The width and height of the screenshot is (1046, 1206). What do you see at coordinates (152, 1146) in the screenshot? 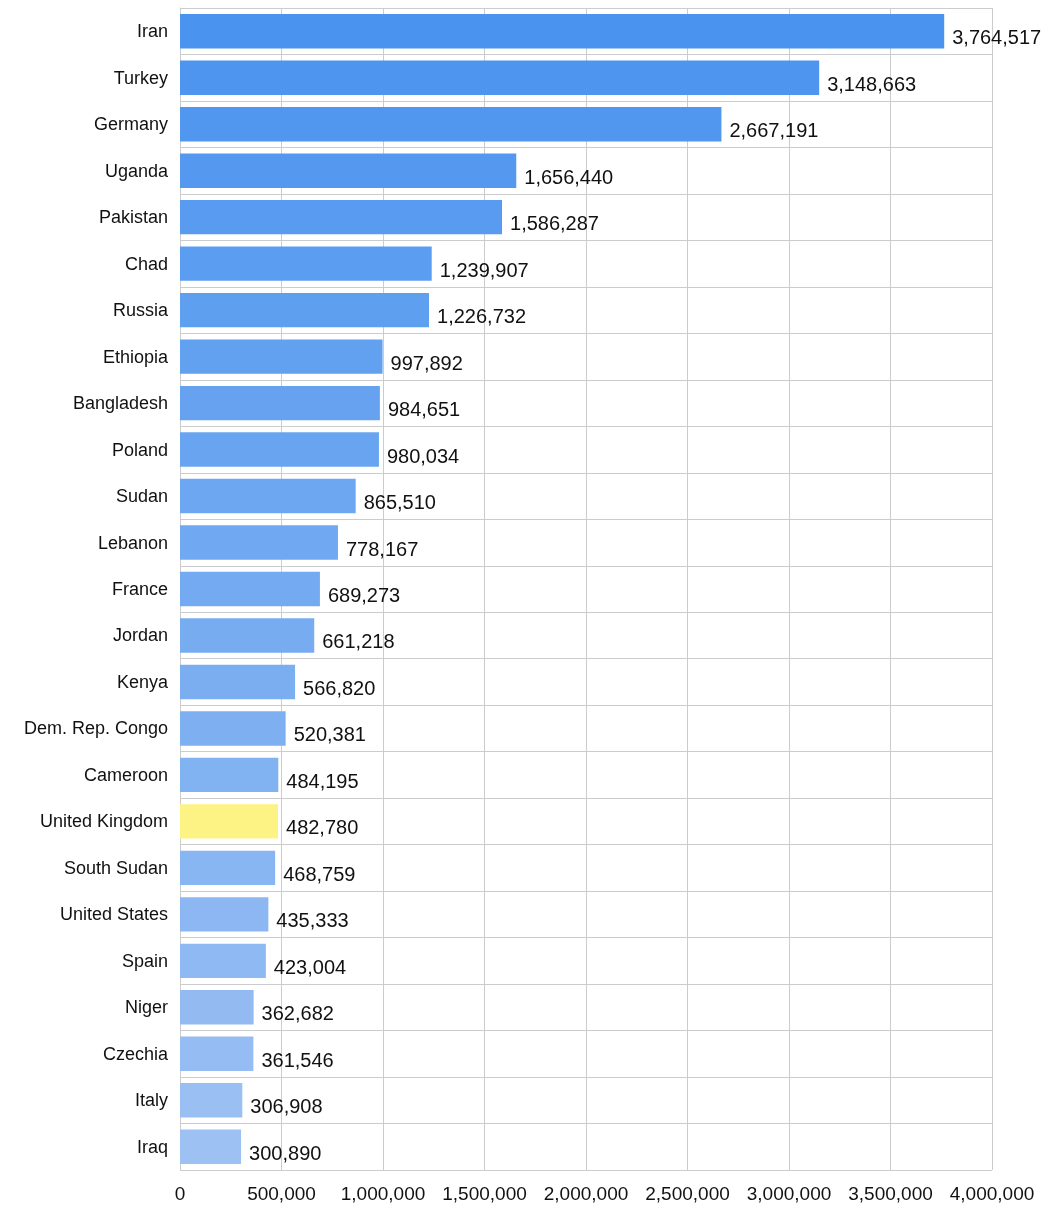
I see `y-tick-label: Iraq` at bounding box center [152, 1146].